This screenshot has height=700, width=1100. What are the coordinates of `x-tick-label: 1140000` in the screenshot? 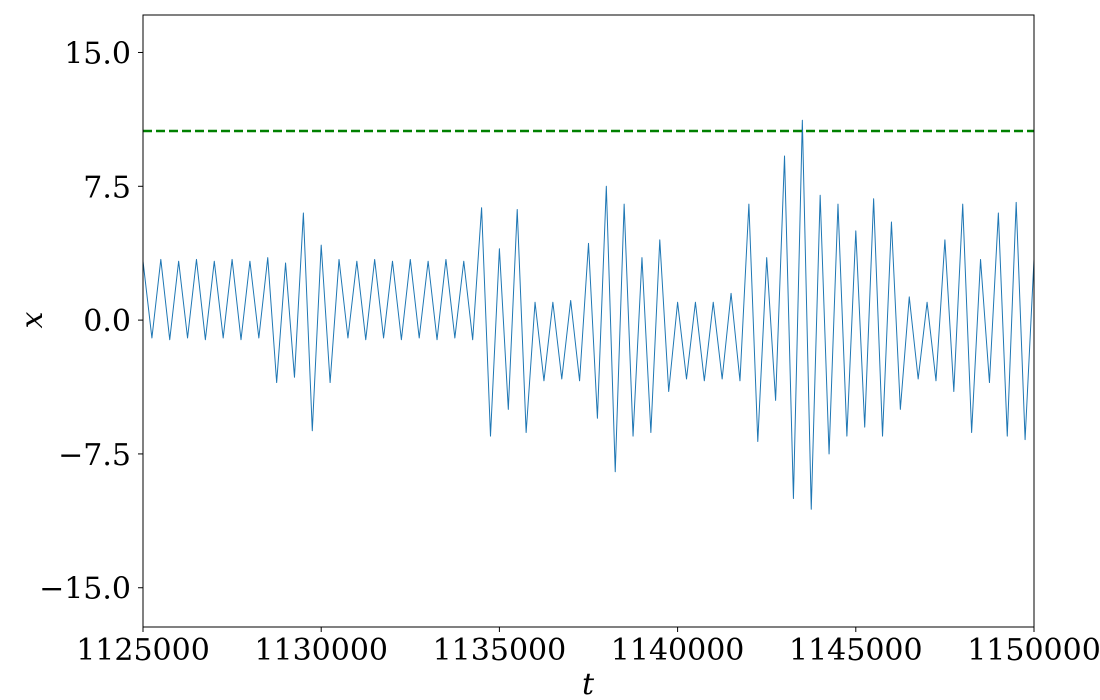 It's located at (678, 650).